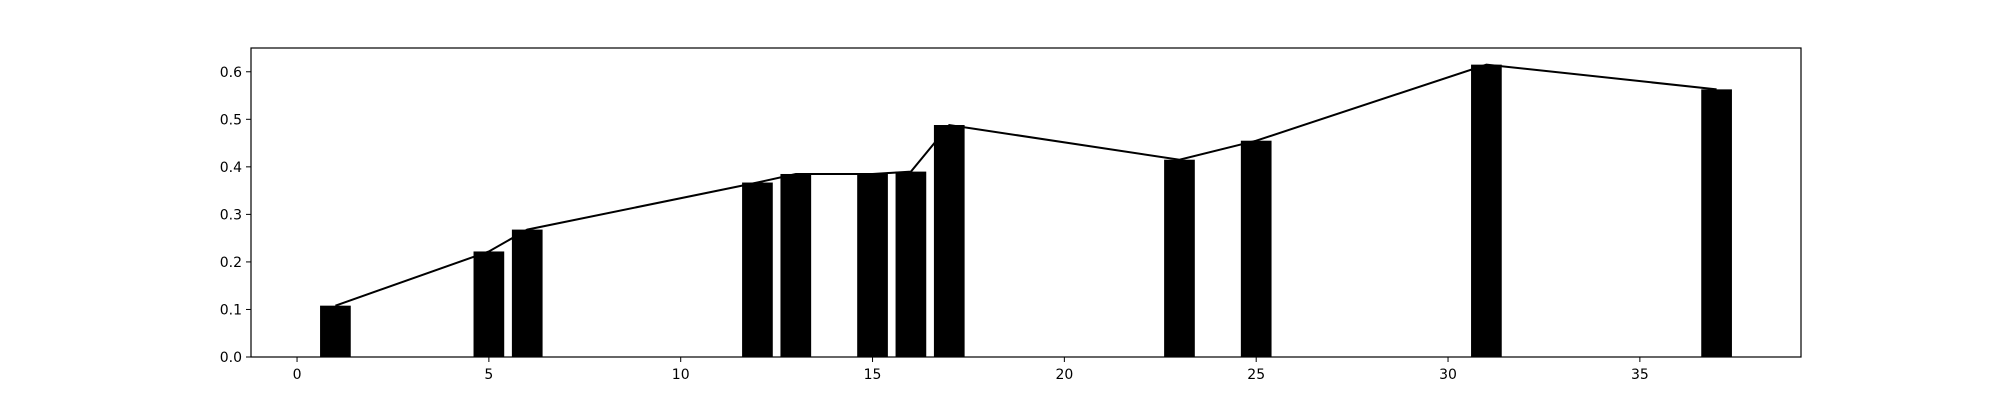  What do you see at coordinates (231, 263) in the screenshot?
I see `y-tick-label: 0.2` at bounding box center [231, 263].